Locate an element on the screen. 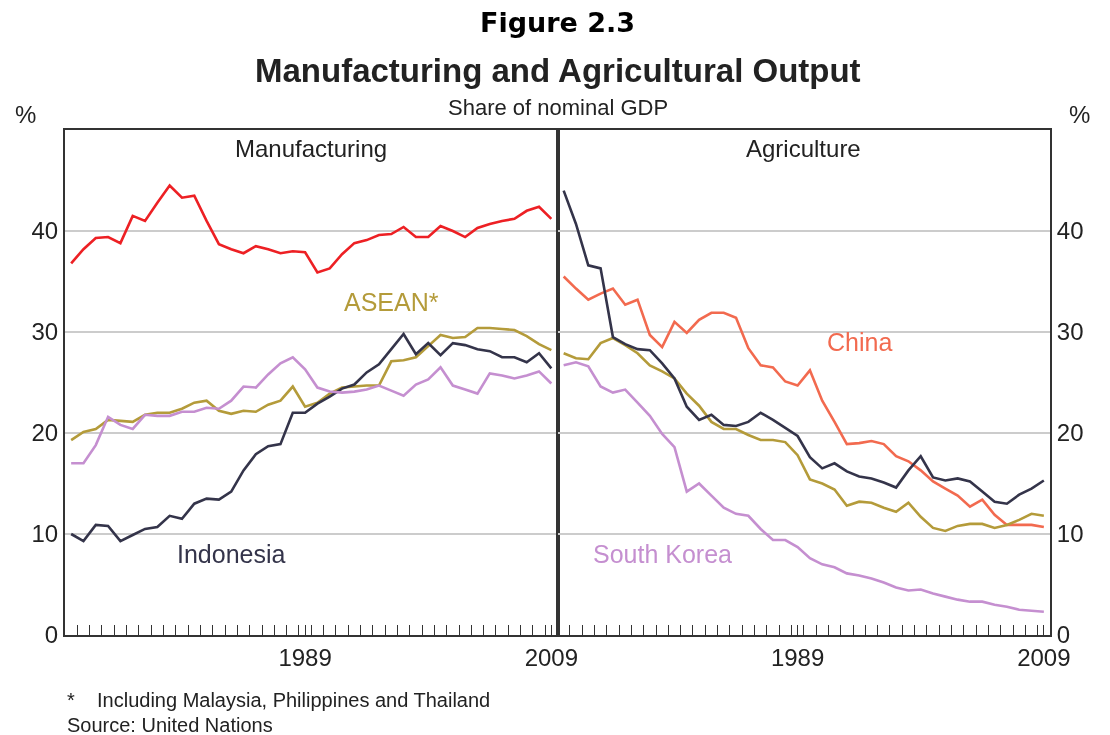  caption: Figure 2.3 is located at coordinates (558, 22).